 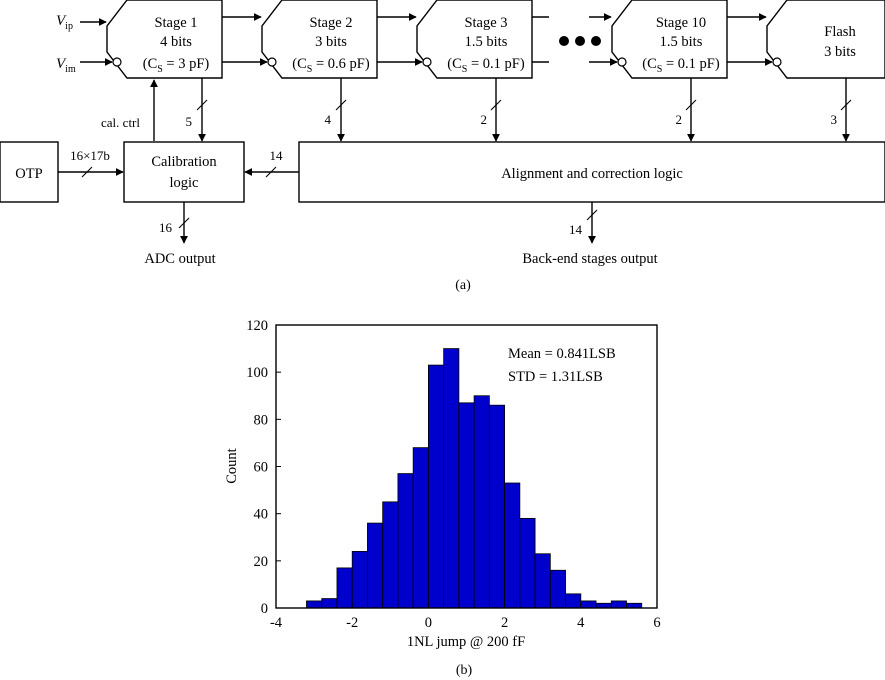 What do you see at coordinates (401, 234) in the screenshot?
I see `outputs: 16 ADC output 14 Back-end stages output` at bounding box center [401, 234].